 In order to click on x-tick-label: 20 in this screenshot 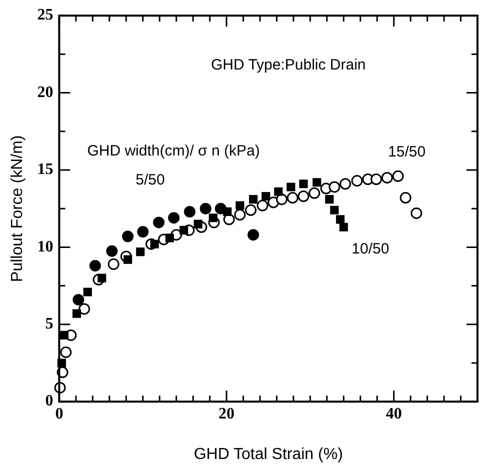, I will do `click(226, 413)`.